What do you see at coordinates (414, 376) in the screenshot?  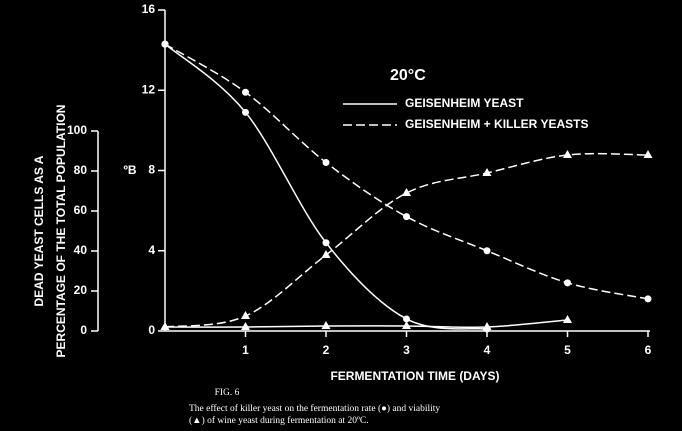 I see `x-axis-label: FERMENTATION TIME (DAYS)` at bounding box center [414, 376].